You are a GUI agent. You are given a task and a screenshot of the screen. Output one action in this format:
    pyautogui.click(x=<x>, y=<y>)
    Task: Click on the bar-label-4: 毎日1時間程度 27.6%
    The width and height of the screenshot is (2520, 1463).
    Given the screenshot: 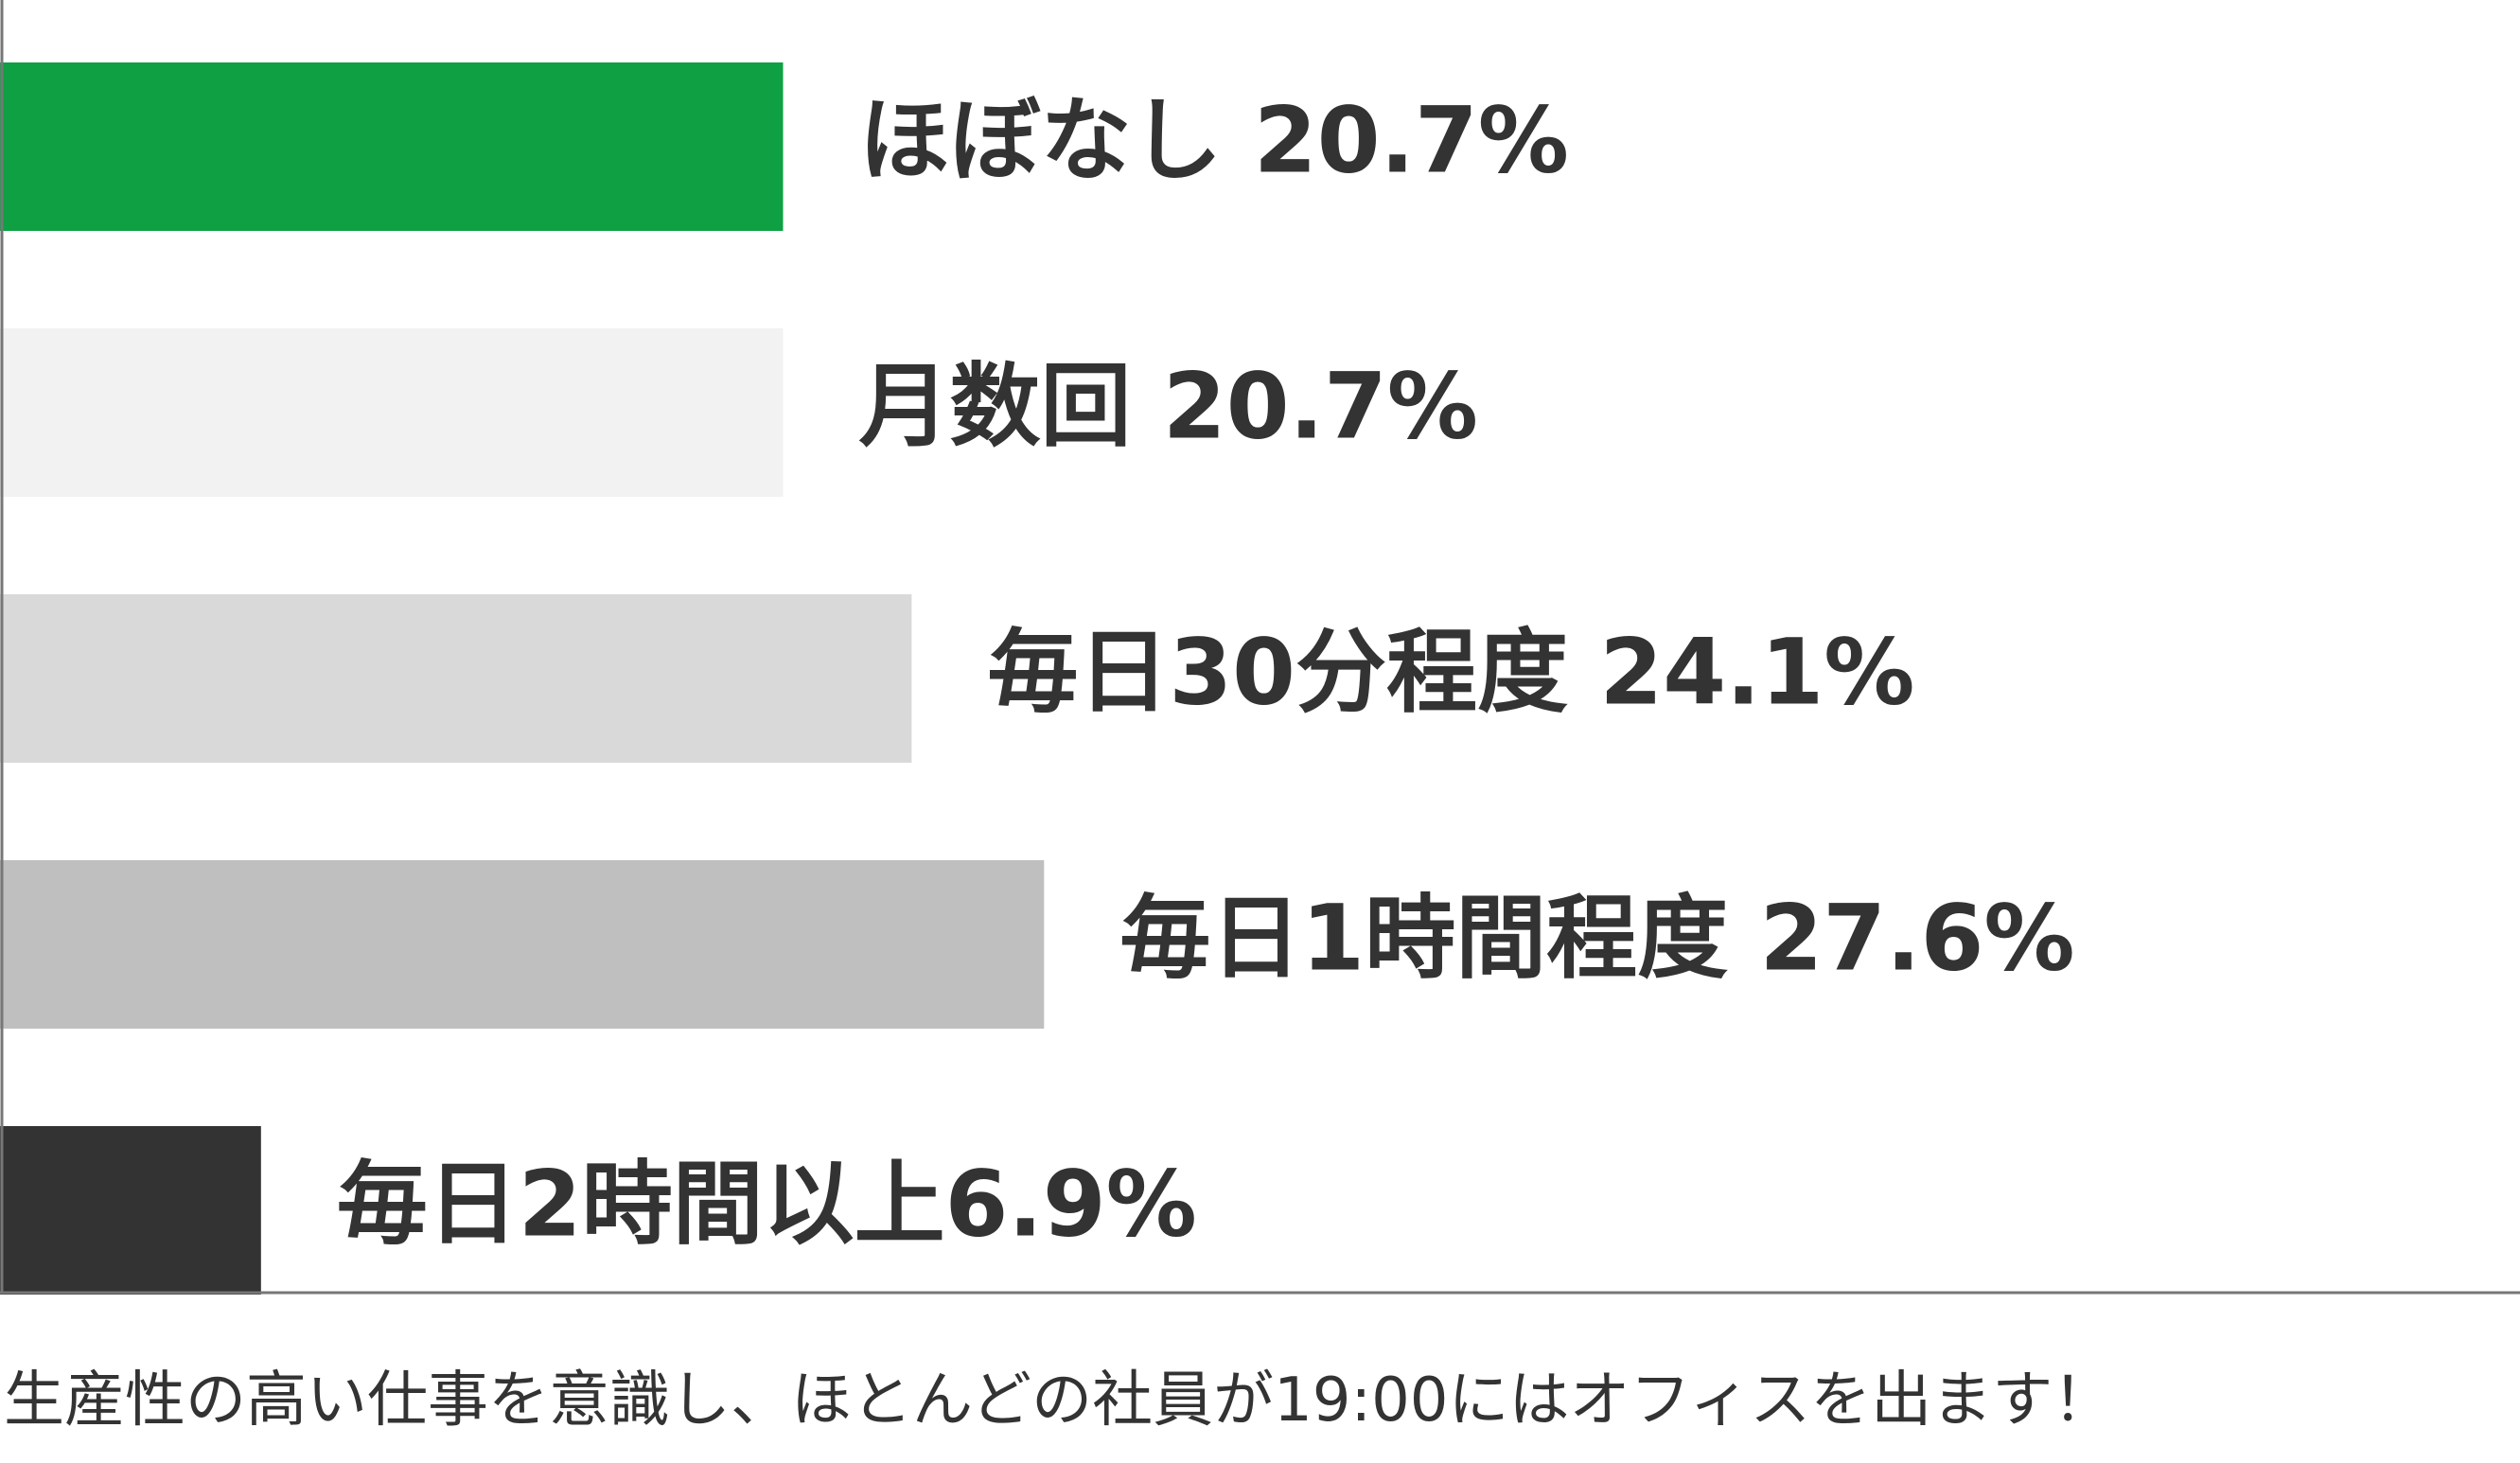 What is the action you would take?
    pyautogui.click(x=1596, y=938)
    